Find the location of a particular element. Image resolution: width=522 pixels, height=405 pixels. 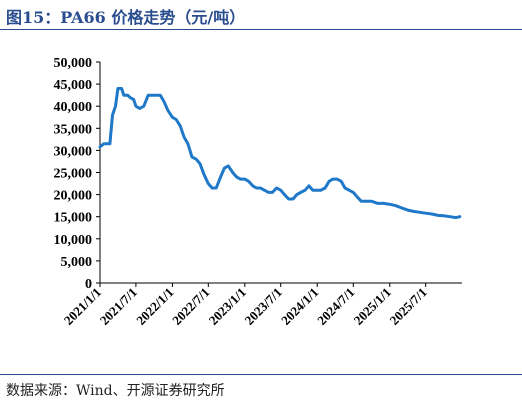

x-tick-label: 2022/1/1 is located at coordinates (154, 306).